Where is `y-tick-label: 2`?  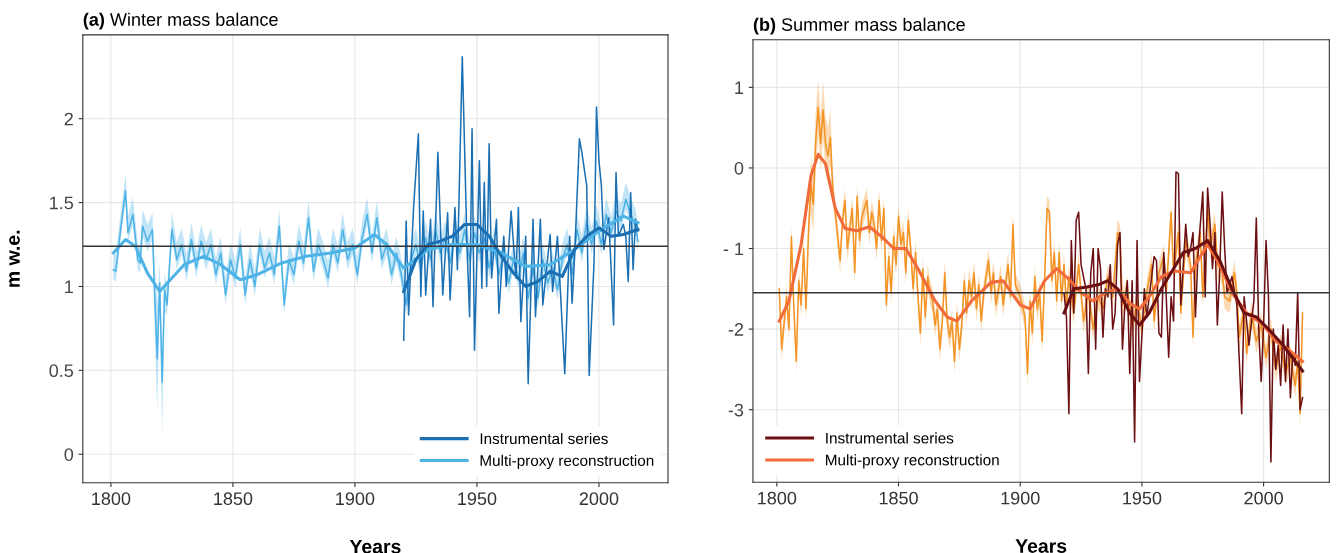 y-tick-label: 2 is located at coordinates (68, 119).